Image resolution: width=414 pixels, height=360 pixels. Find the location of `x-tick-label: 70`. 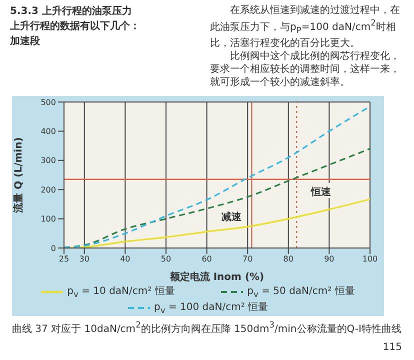

x-tick-label: 70 is located at coordinates (247, 259).